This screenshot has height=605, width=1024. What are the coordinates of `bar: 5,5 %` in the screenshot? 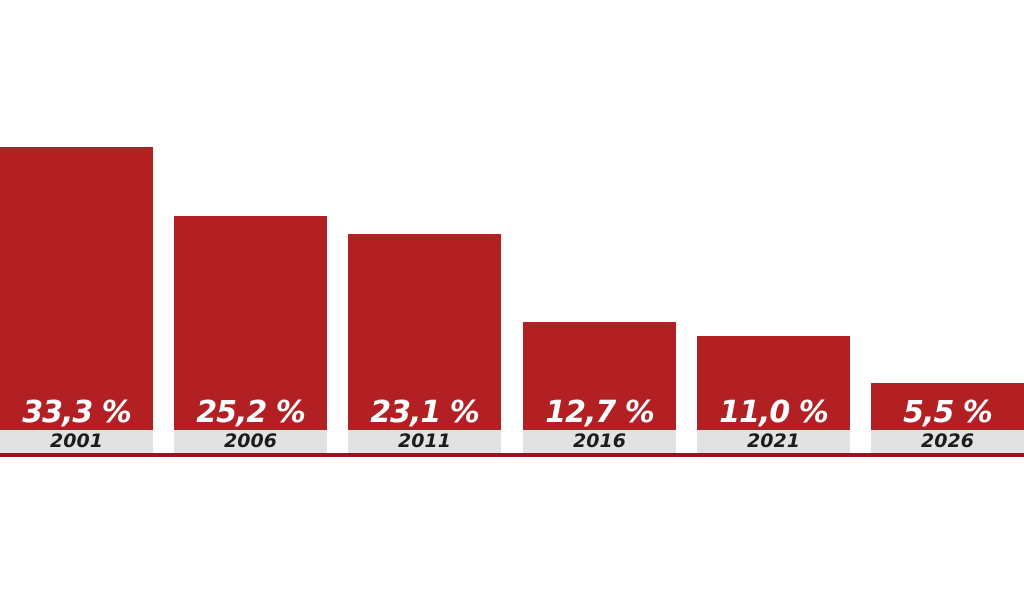 It's located at (947, 406).